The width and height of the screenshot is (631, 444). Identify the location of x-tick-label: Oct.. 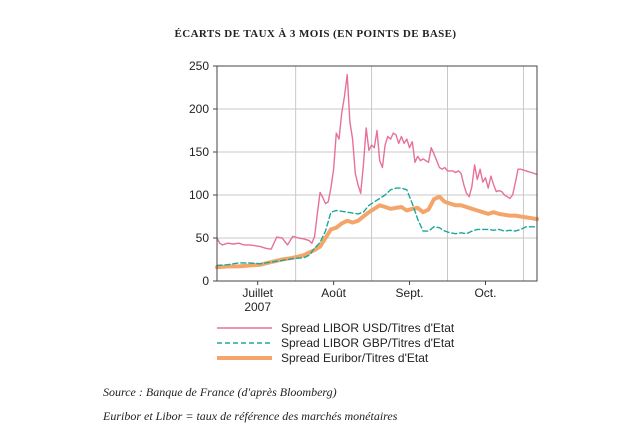
(485, 293).